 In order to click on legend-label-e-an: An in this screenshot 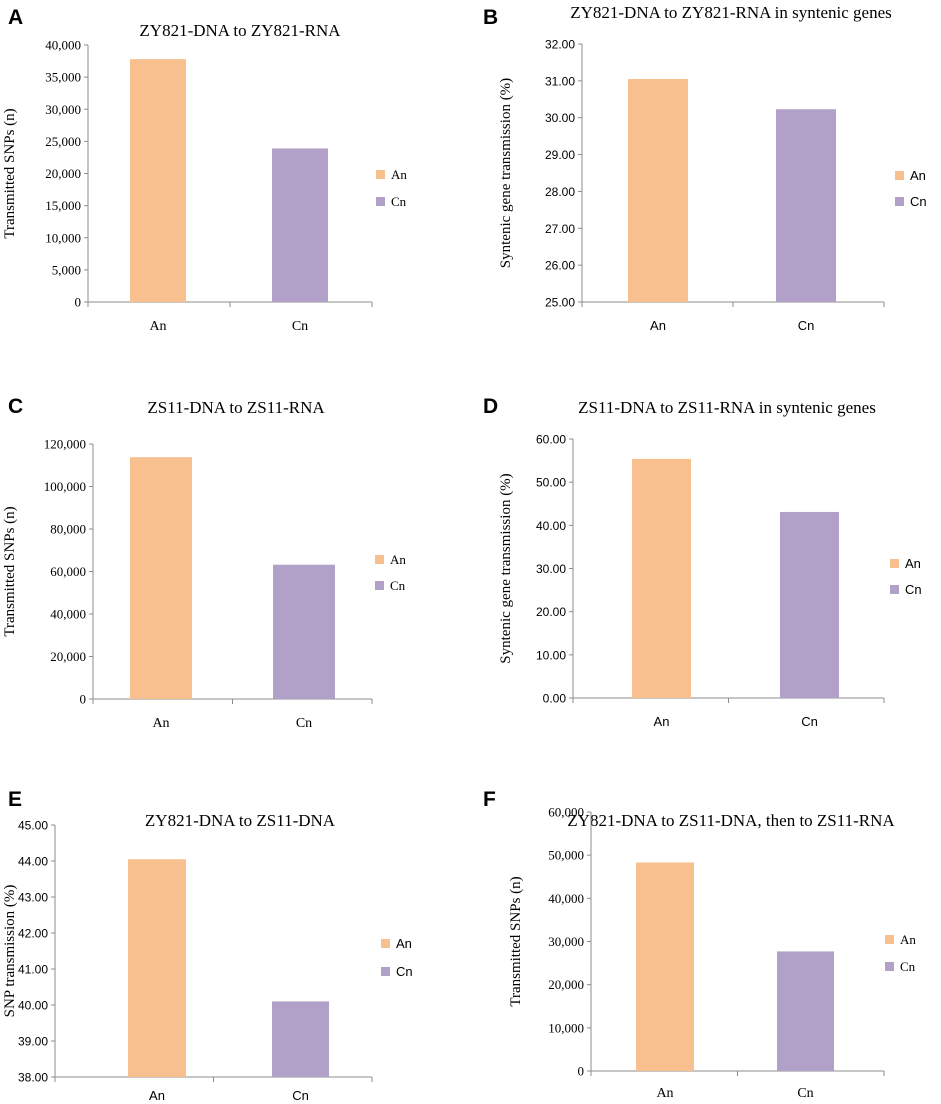, I will do `click(404, 943)`.